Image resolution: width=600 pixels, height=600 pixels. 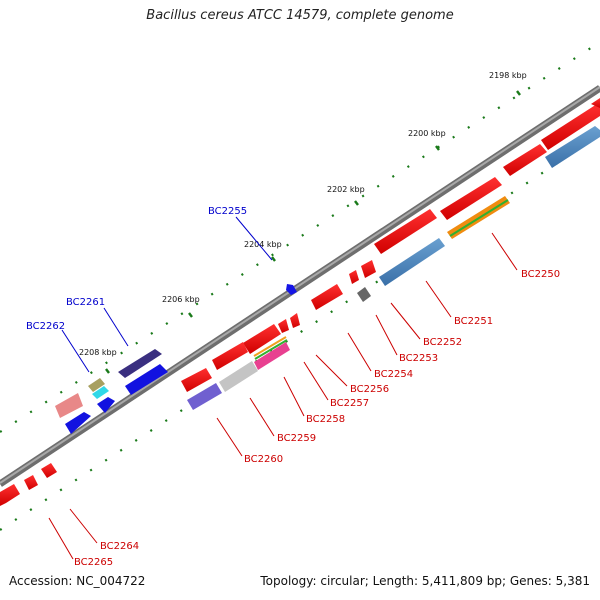 I want to click on gene-red-left, so click(x=10, y=495).